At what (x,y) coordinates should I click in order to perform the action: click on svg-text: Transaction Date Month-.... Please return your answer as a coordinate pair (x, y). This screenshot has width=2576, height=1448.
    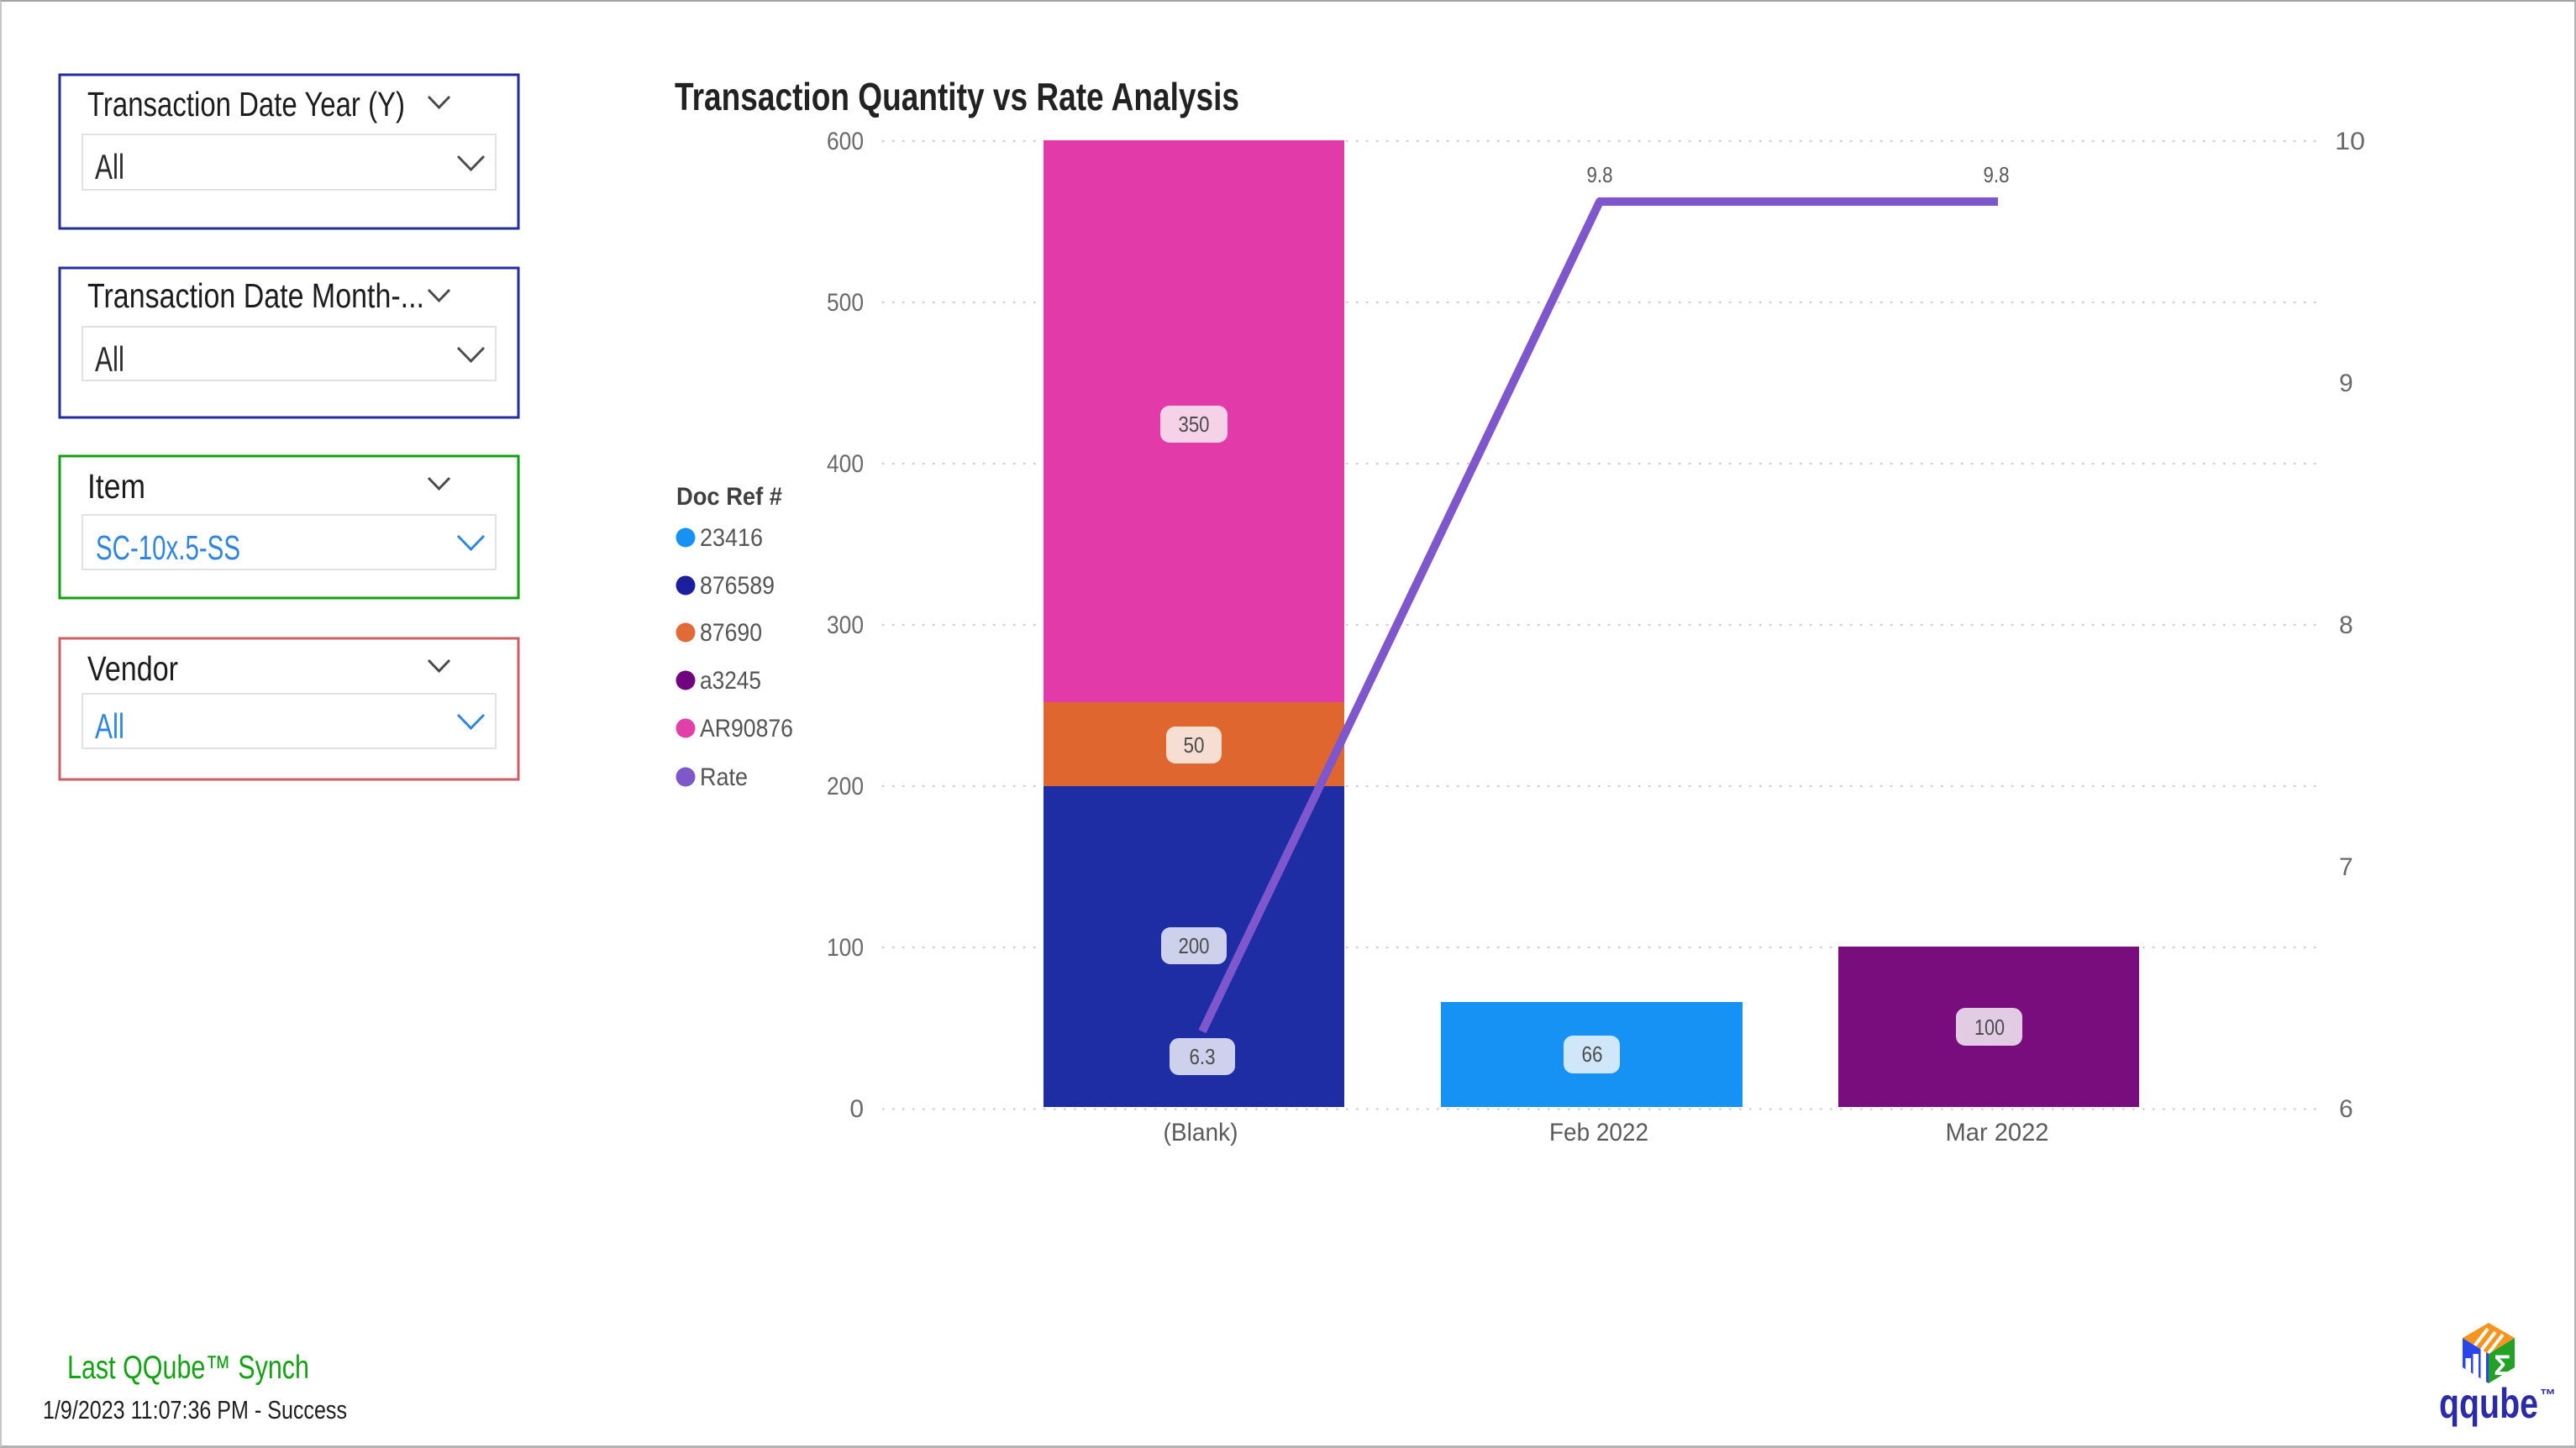
    Looking at the image, I should click on (255, 295).